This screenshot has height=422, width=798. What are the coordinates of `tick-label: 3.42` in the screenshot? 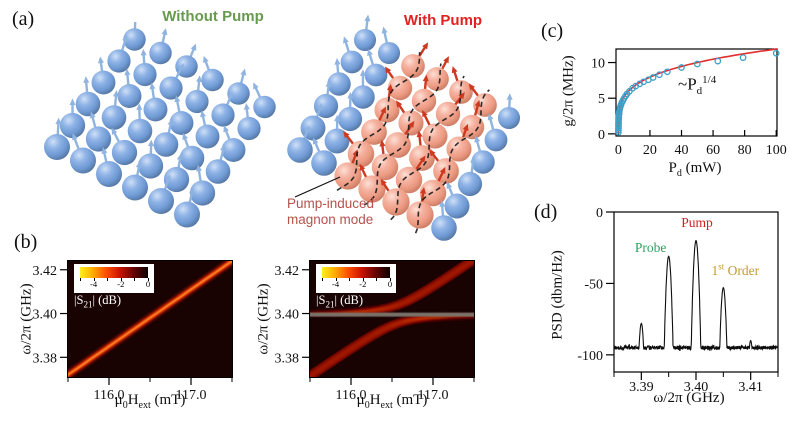 It's located at (45, 271).